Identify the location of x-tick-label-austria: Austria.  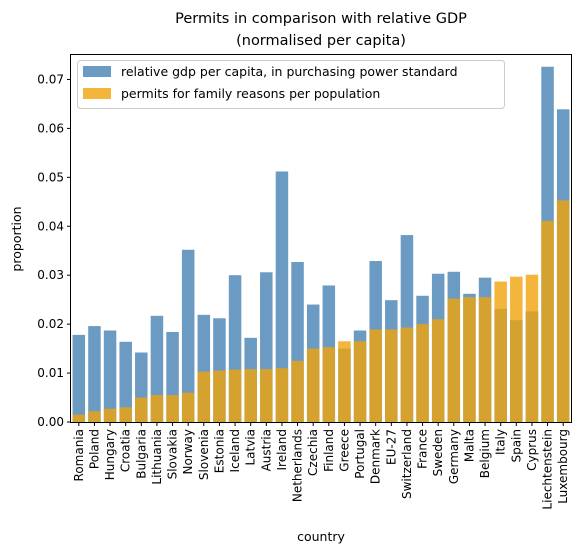
(266, 450).